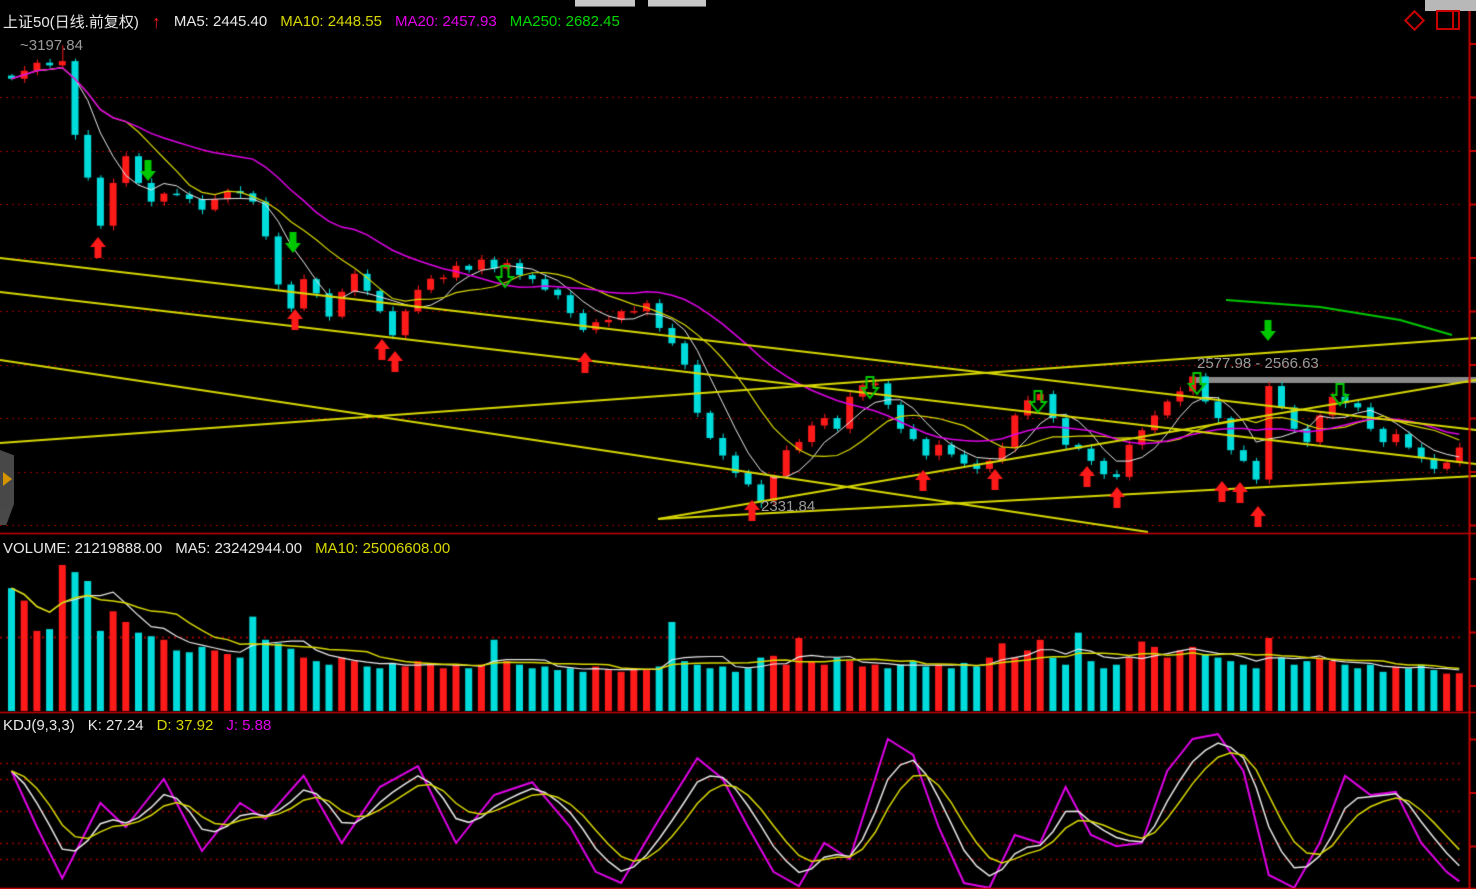 The width and height of the screenshot is (1476, 889). Describe the element at coordinates (51, 45) in the screenshot. I see `high-price-label: ~3197.84` at that location.